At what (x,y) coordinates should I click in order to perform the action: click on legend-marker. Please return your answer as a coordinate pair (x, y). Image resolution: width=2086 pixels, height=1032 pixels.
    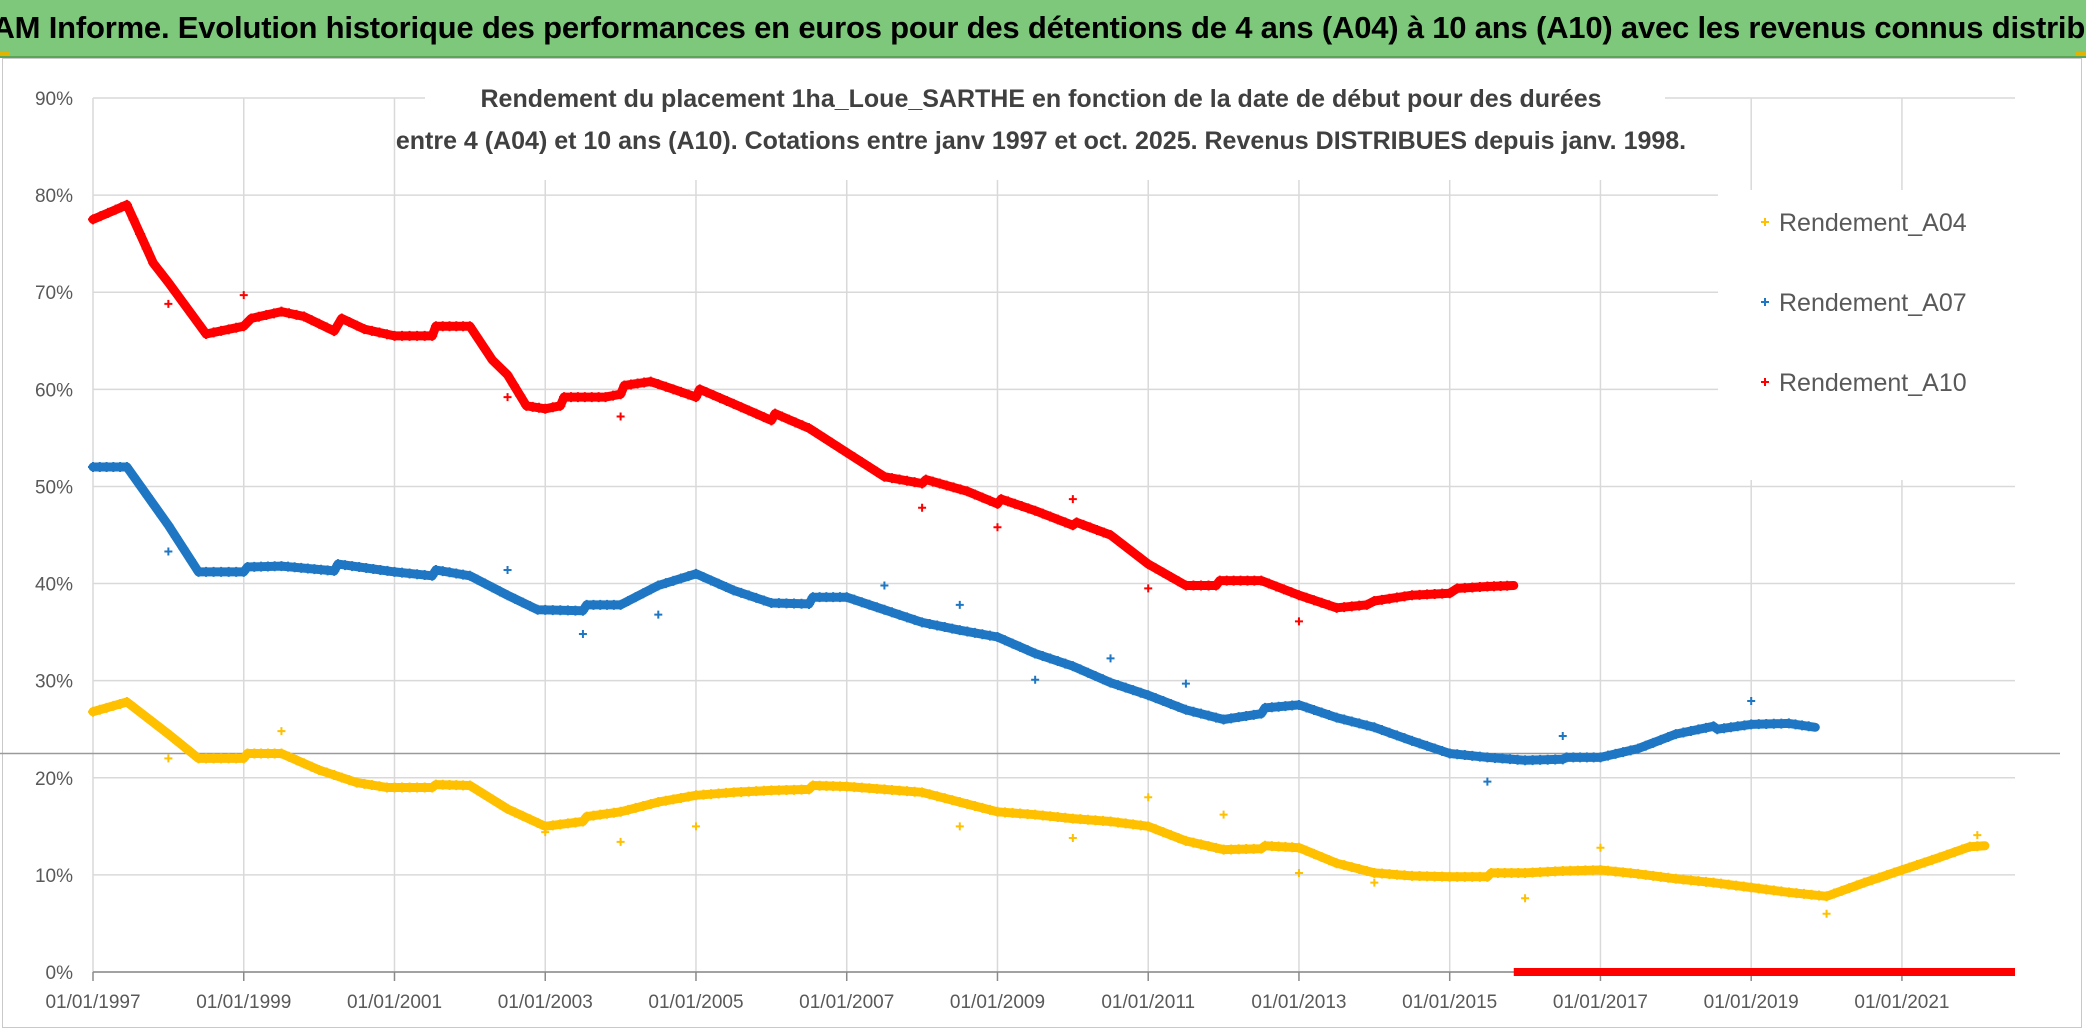
    Looking at the image, I should click on (1765, 302).